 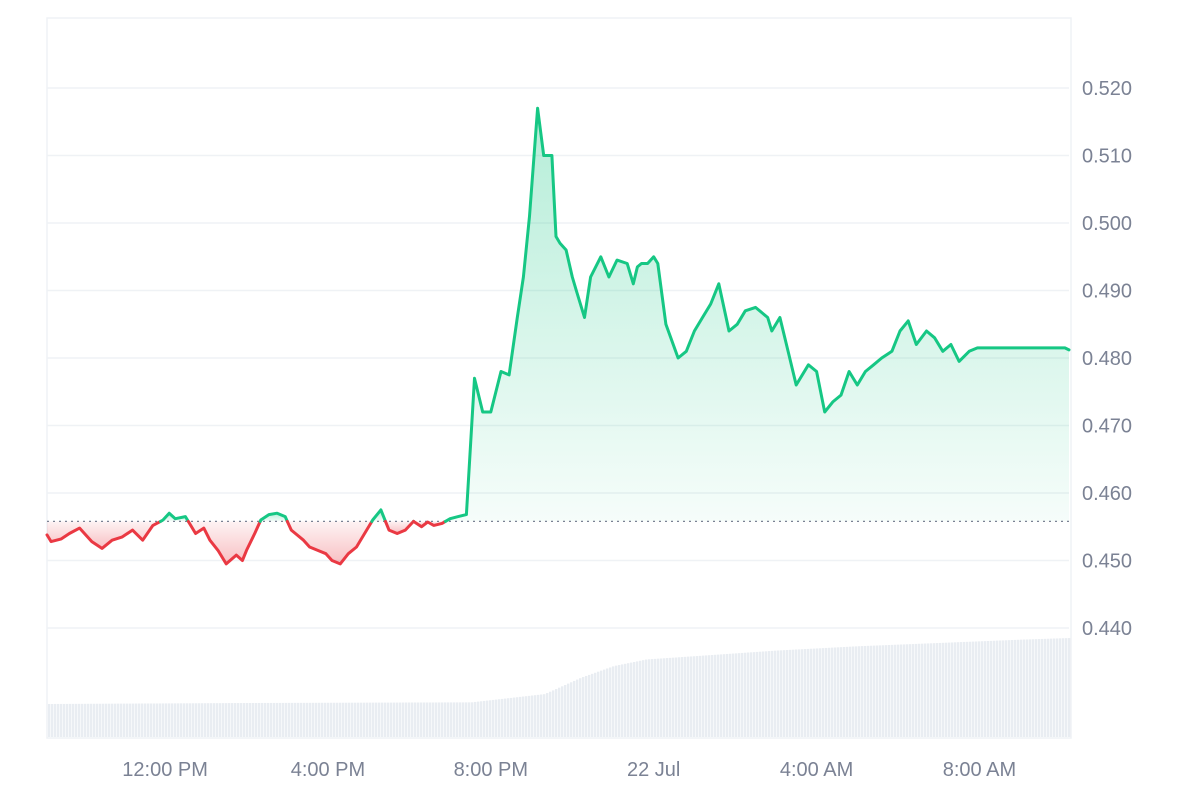 What do you see at coordinates (1107, 494) in the screenshot?
I see `y-tick-label: 0.460` at bounding box center [1107, 494].